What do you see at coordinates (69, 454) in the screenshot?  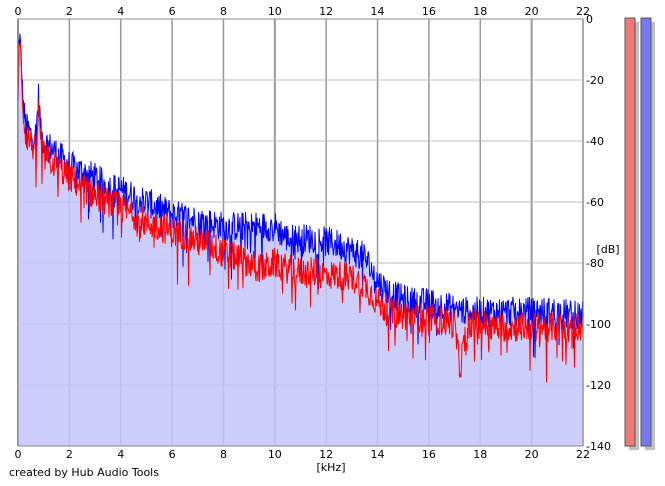 I see `x-tick-label-bottom: 2` at bounding box center [69, 454].